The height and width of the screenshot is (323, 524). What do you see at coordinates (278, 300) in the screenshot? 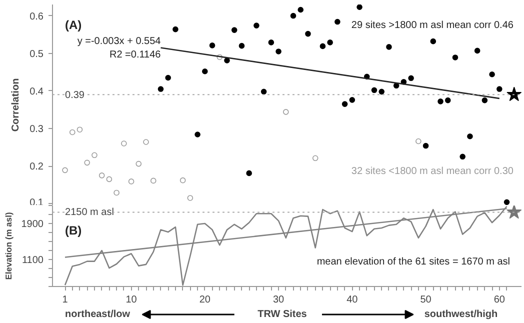
I see `x-tick-label: 30` at bounding box center [278, 300].